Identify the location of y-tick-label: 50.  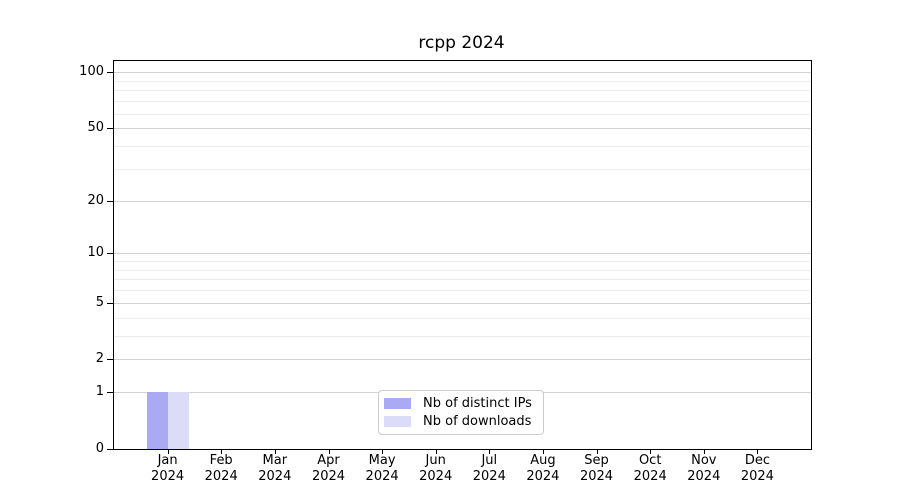
(95, 128).